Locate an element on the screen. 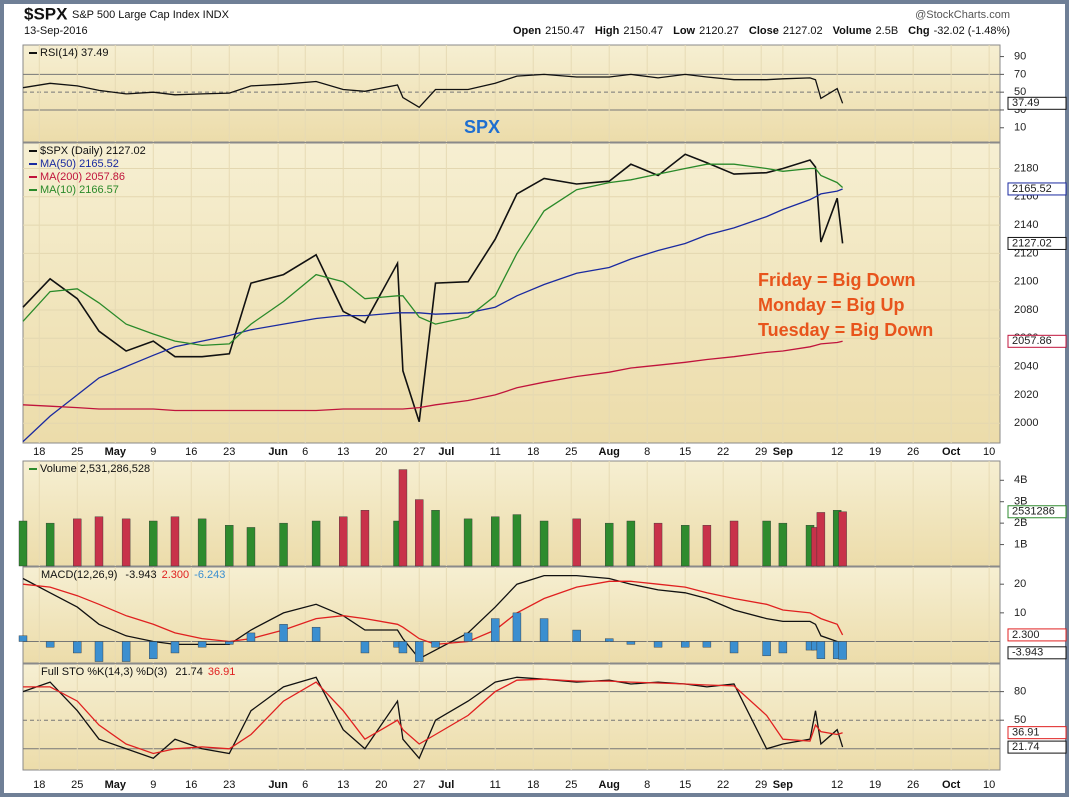 The image size is (1069, 797). x-tick-label: Sep is located at coordinates (783, 452).